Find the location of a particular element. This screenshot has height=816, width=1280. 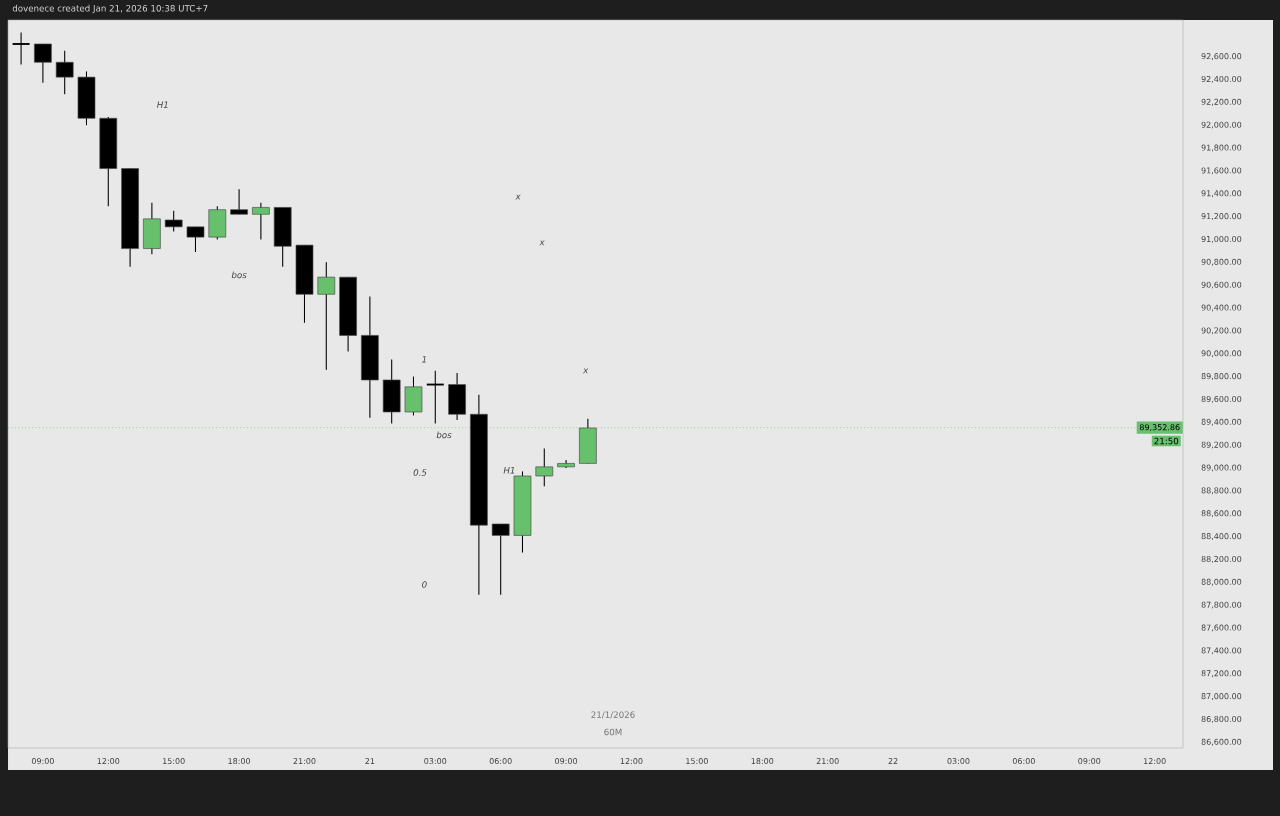

y-tick-label: 91,600.00 is located at coordinates (1221, 171).